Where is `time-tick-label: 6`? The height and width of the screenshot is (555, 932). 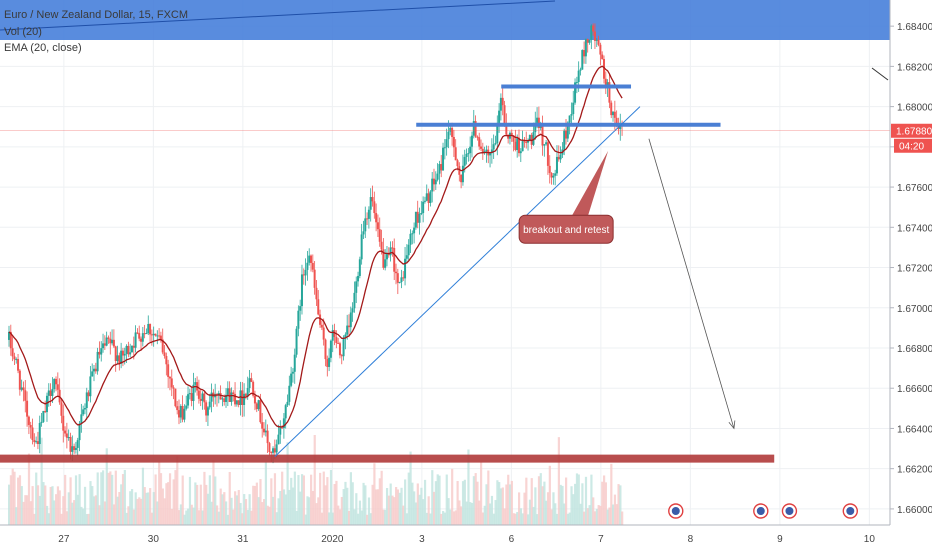
time-tick-label: 6 is located at coordinates (512, 539).